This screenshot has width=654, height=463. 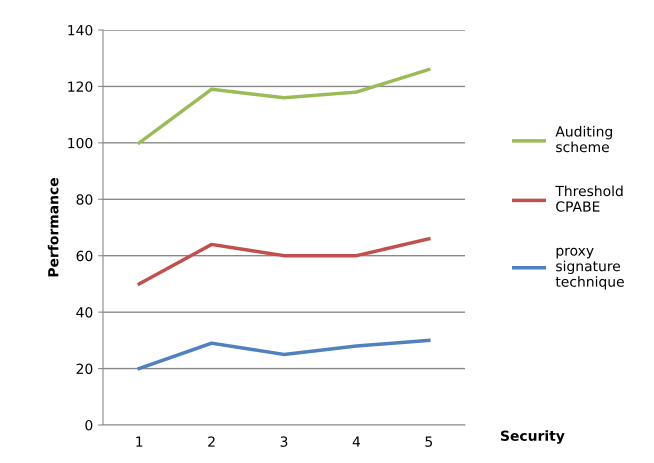 I want to click on x-tick-label: 5, so click(x=428, y=441).